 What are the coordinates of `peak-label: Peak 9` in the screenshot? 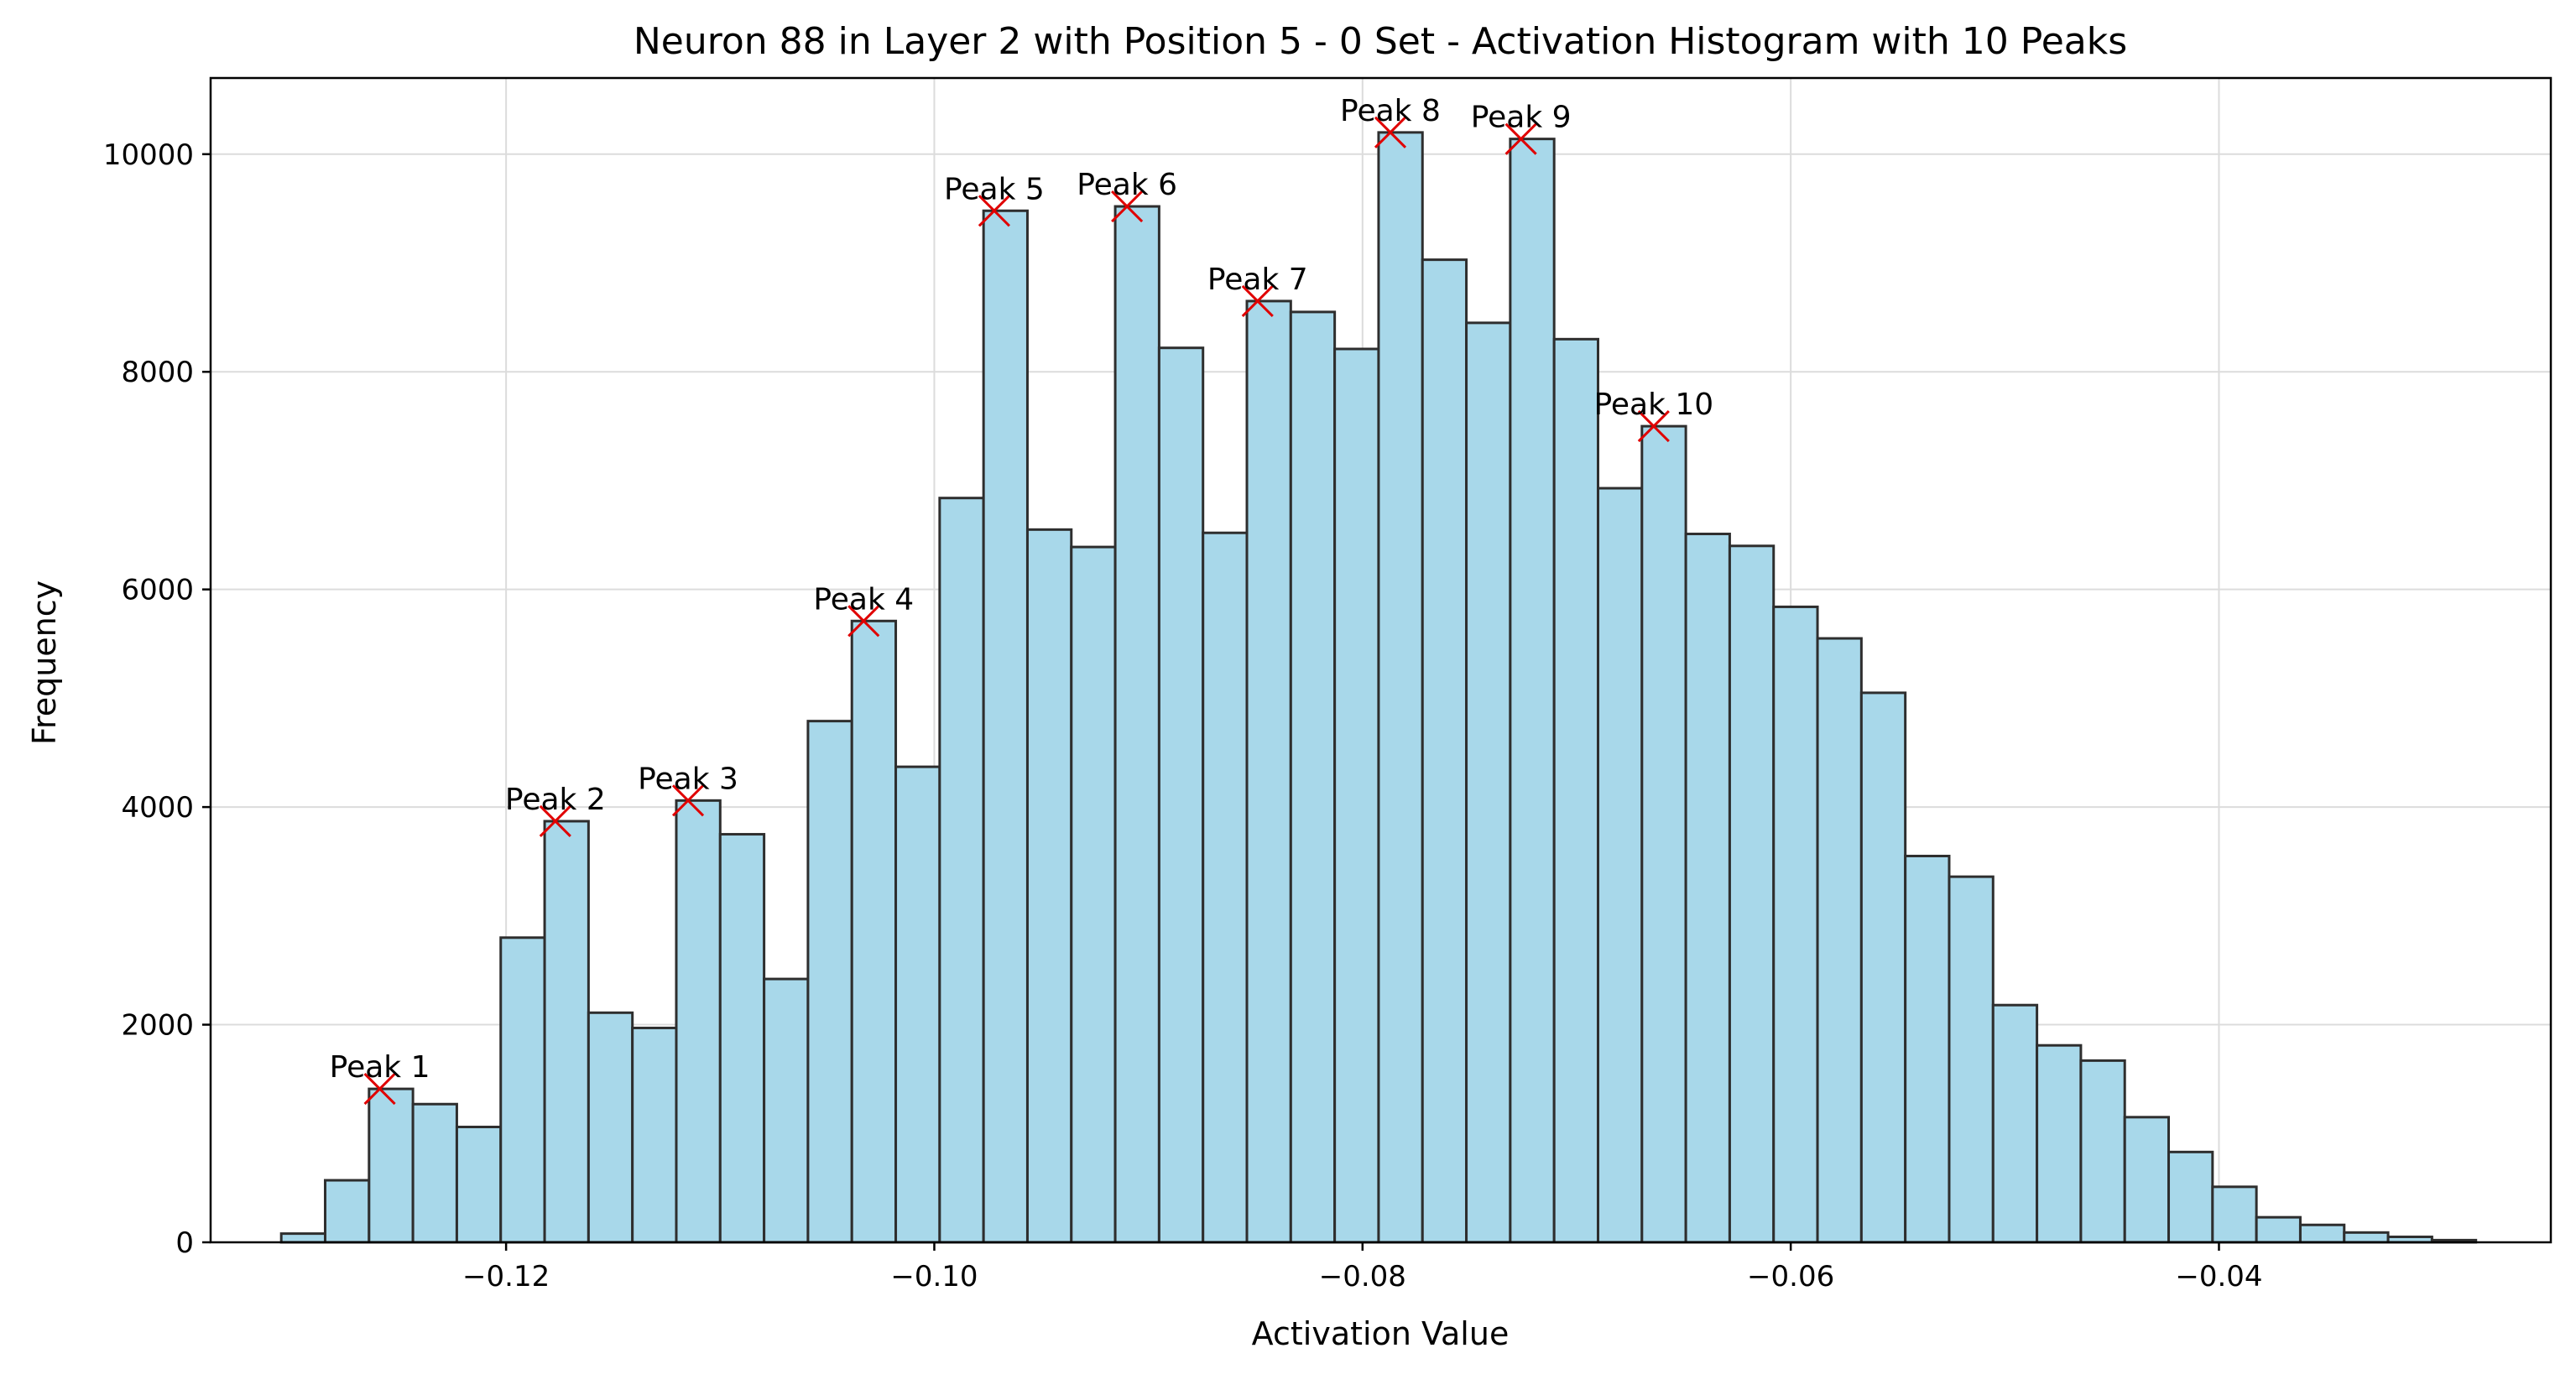 It's located at (1521, 118).